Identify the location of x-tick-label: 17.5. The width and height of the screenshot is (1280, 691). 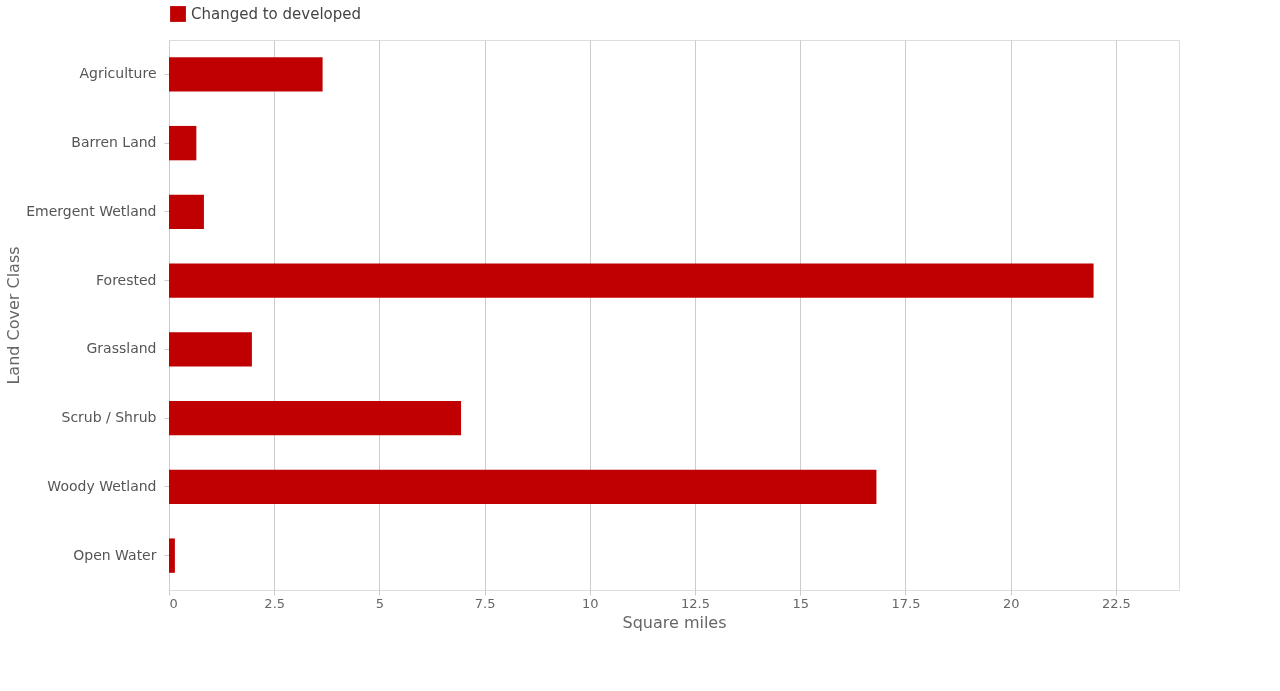
(906, 603).